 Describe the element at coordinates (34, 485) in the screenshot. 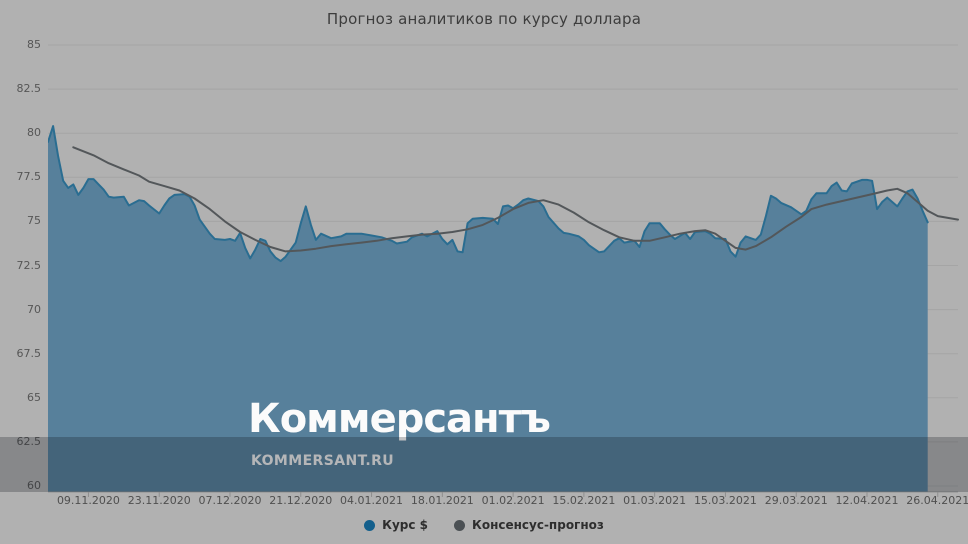

I see `y-tick-label: 60` at that location.